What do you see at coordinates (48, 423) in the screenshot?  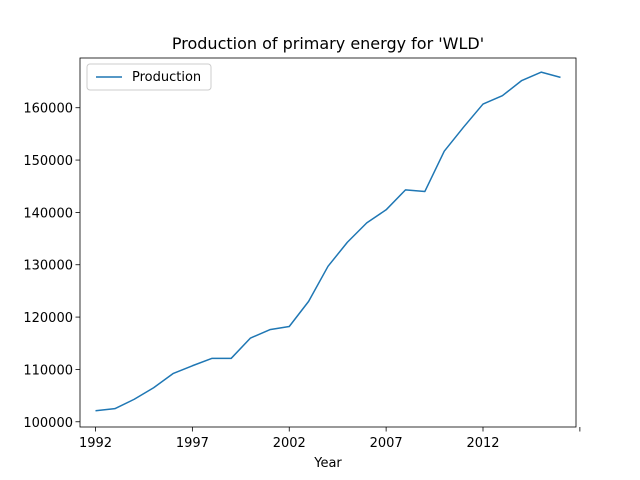 I see `y-tick-label: 100000` at bounding box center [48, 423].